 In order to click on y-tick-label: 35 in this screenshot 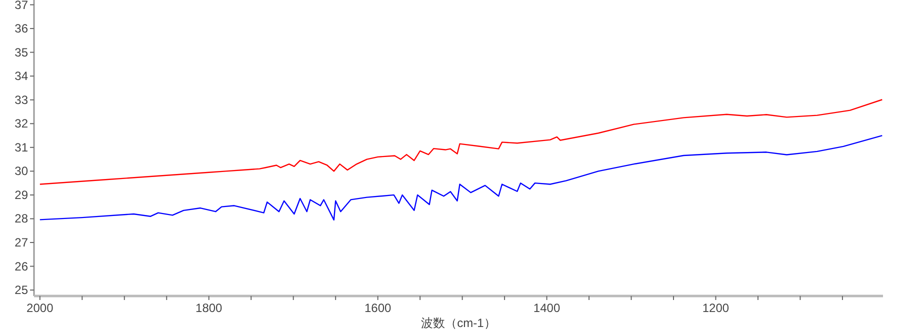, I will do `click(21, 52)`.